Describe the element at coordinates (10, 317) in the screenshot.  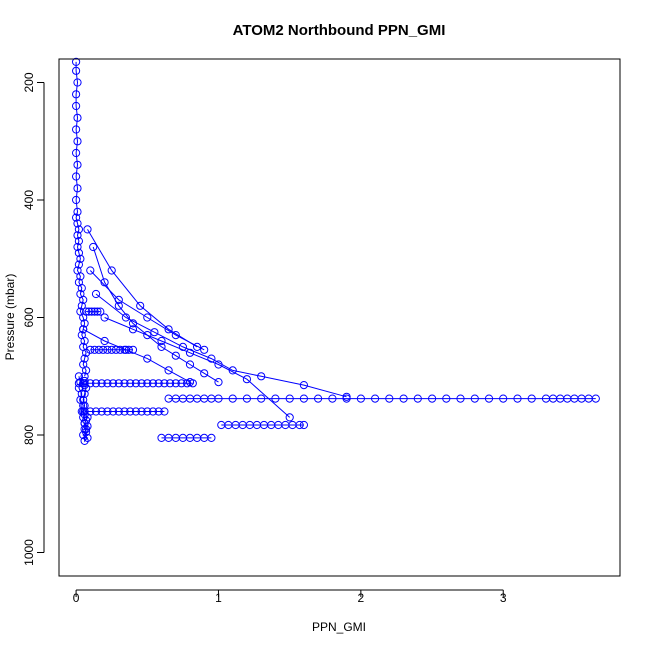
I see `y-axis-label: Pressure (mbar)` at that location.